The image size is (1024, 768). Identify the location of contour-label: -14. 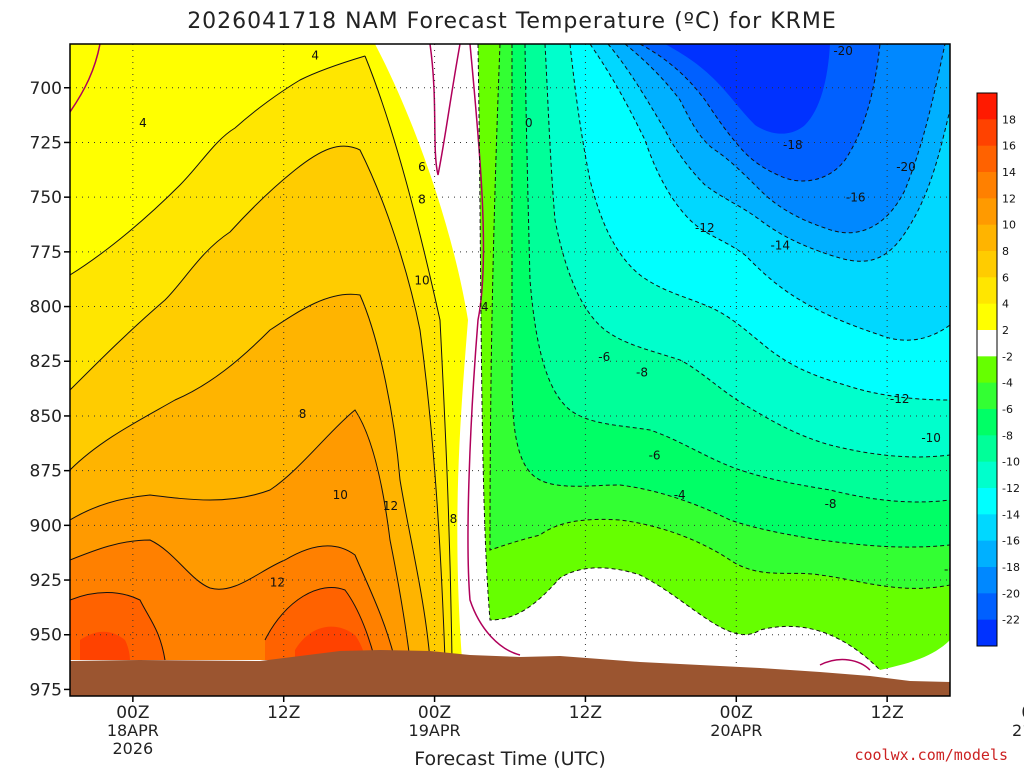
(780, 246).